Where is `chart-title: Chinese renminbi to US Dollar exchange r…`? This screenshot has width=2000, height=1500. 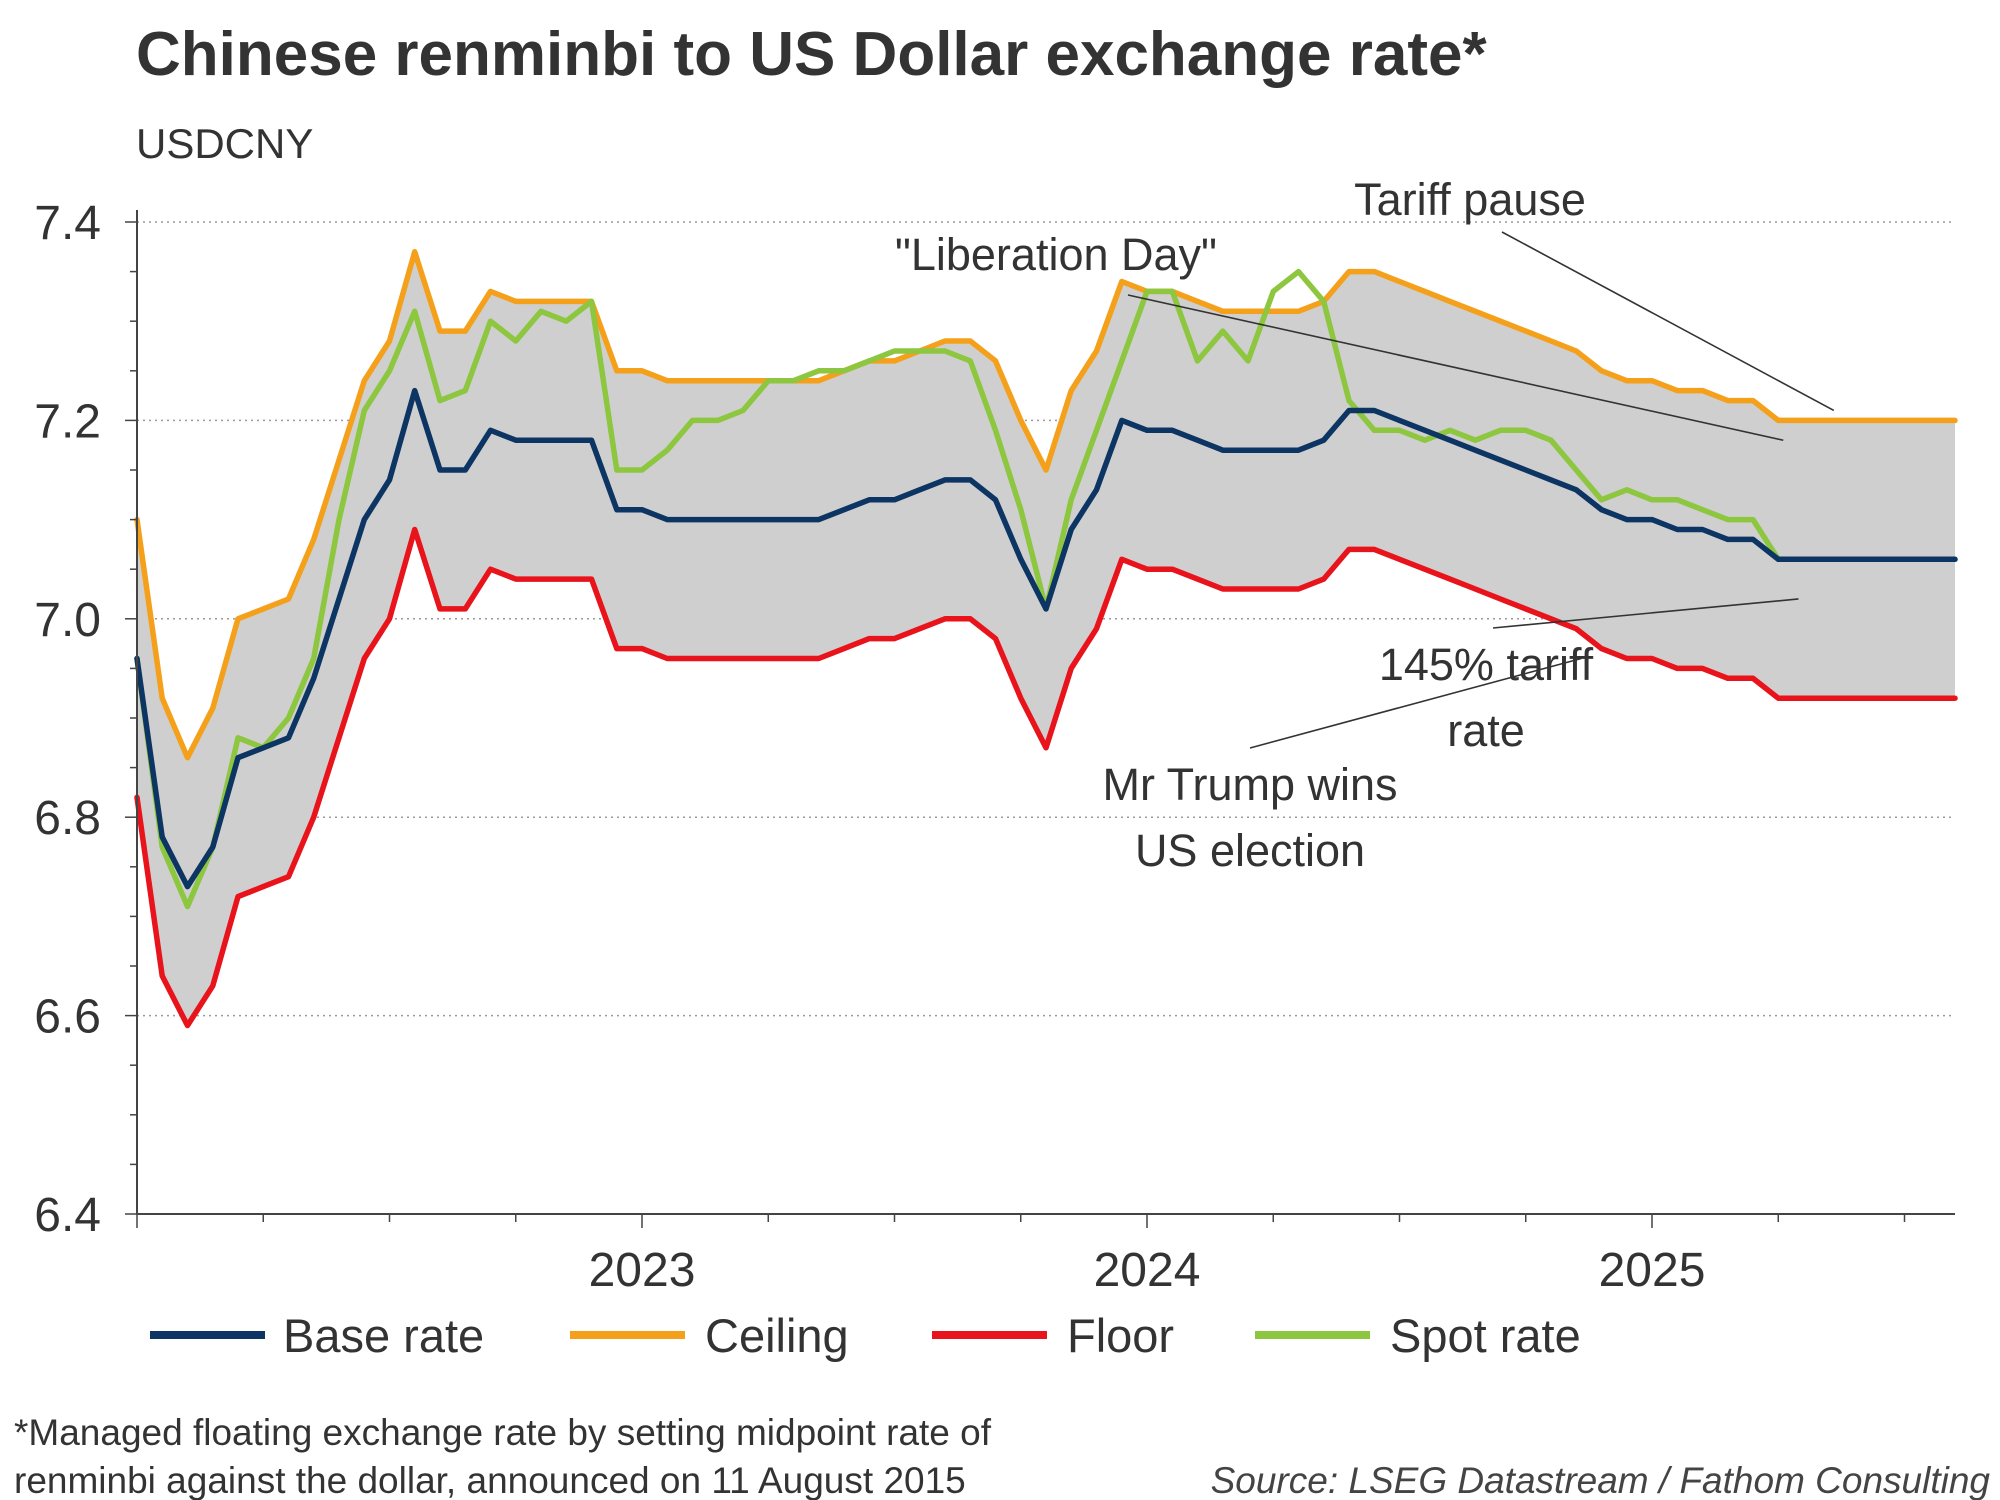 chart-title: Chinese renminbi to US Dollar exchange r… is located at coordinates (811, 54).